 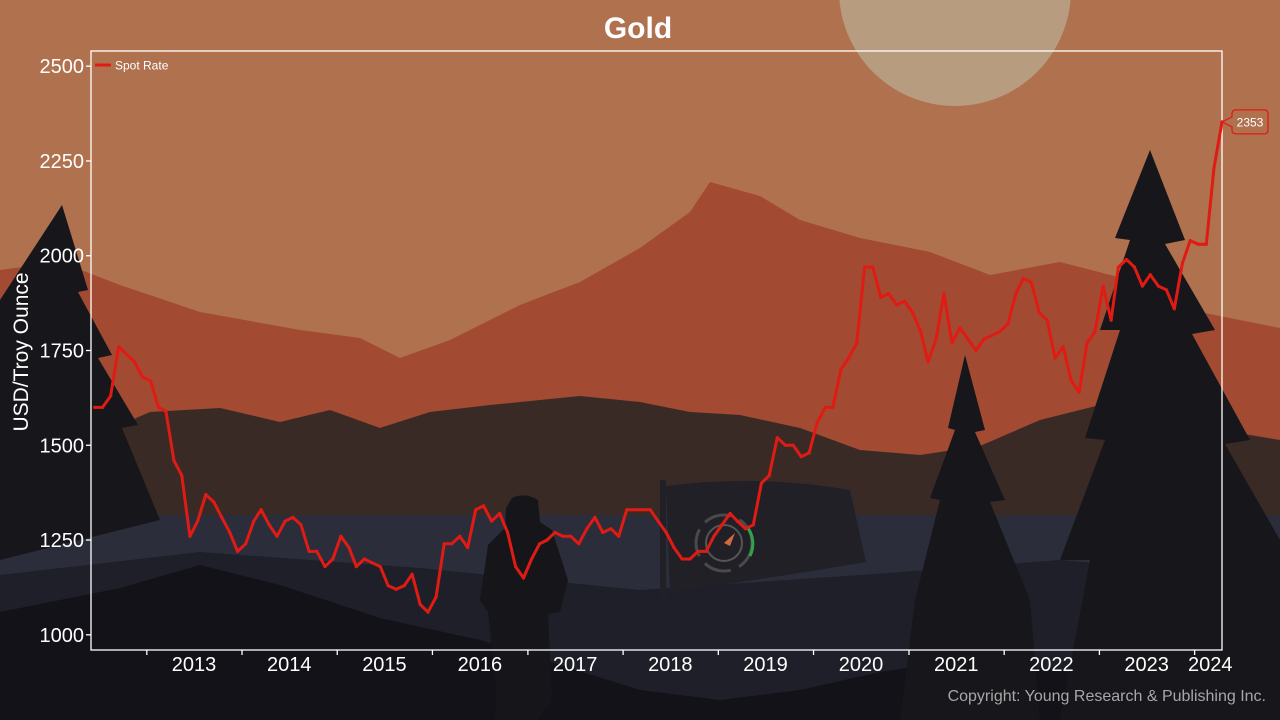 I want to click on x-tick-label: 2017, so click(x=575, y=665).